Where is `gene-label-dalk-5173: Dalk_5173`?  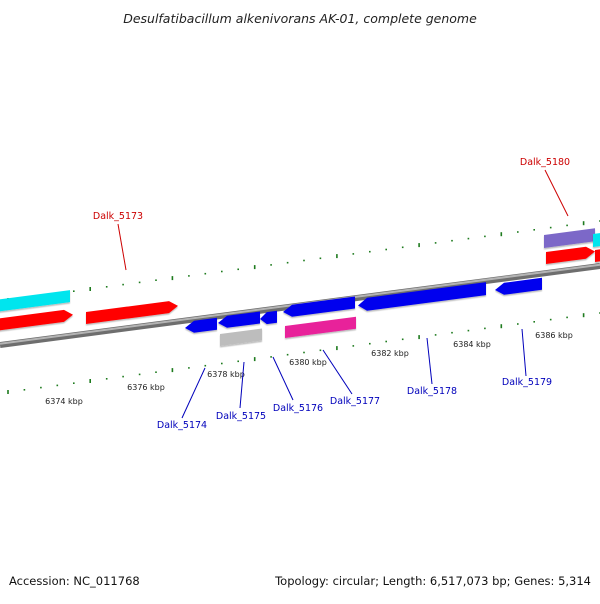
gene-label-dalk-5173: Dalk_5173 is located at coordinates (118, 216).